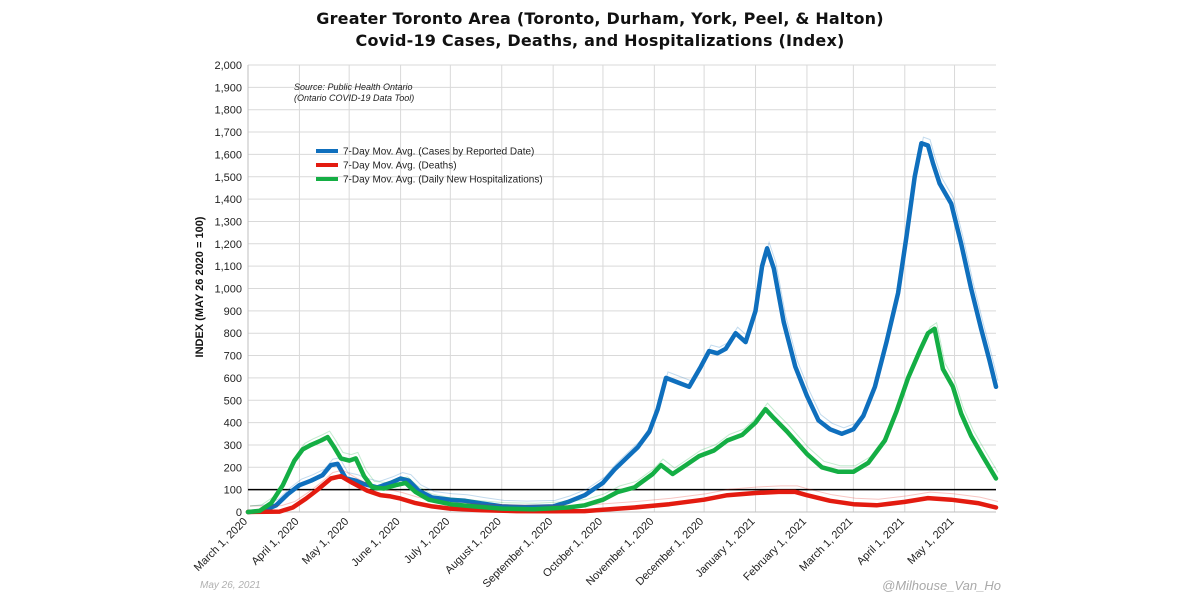 This screenshot has height=600, width=1200. I want to click on y-tick-label: 1,900, so click(228, 88).